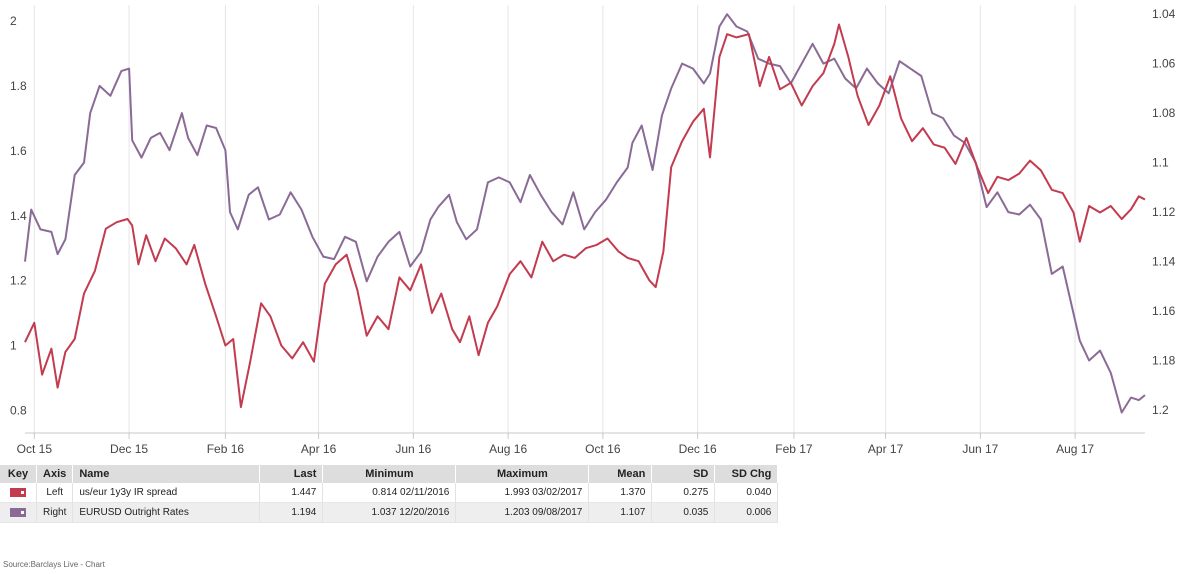  I want to click on right-tick-label: 1.12, so click(1164, 212).